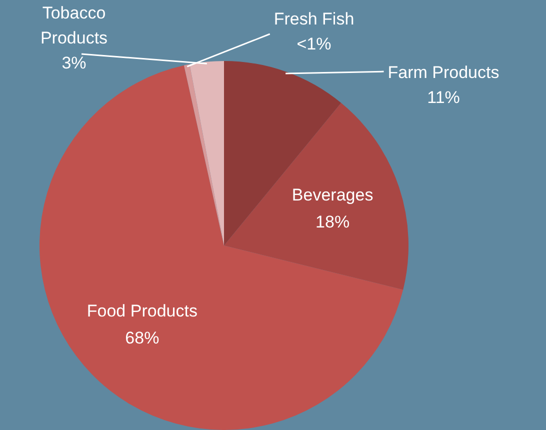 The width and height of the screenshot is (546, 430). Describe the element at coordinates (444, 72) in the screenshot. I see `slice-label: Farm Products` at that location.